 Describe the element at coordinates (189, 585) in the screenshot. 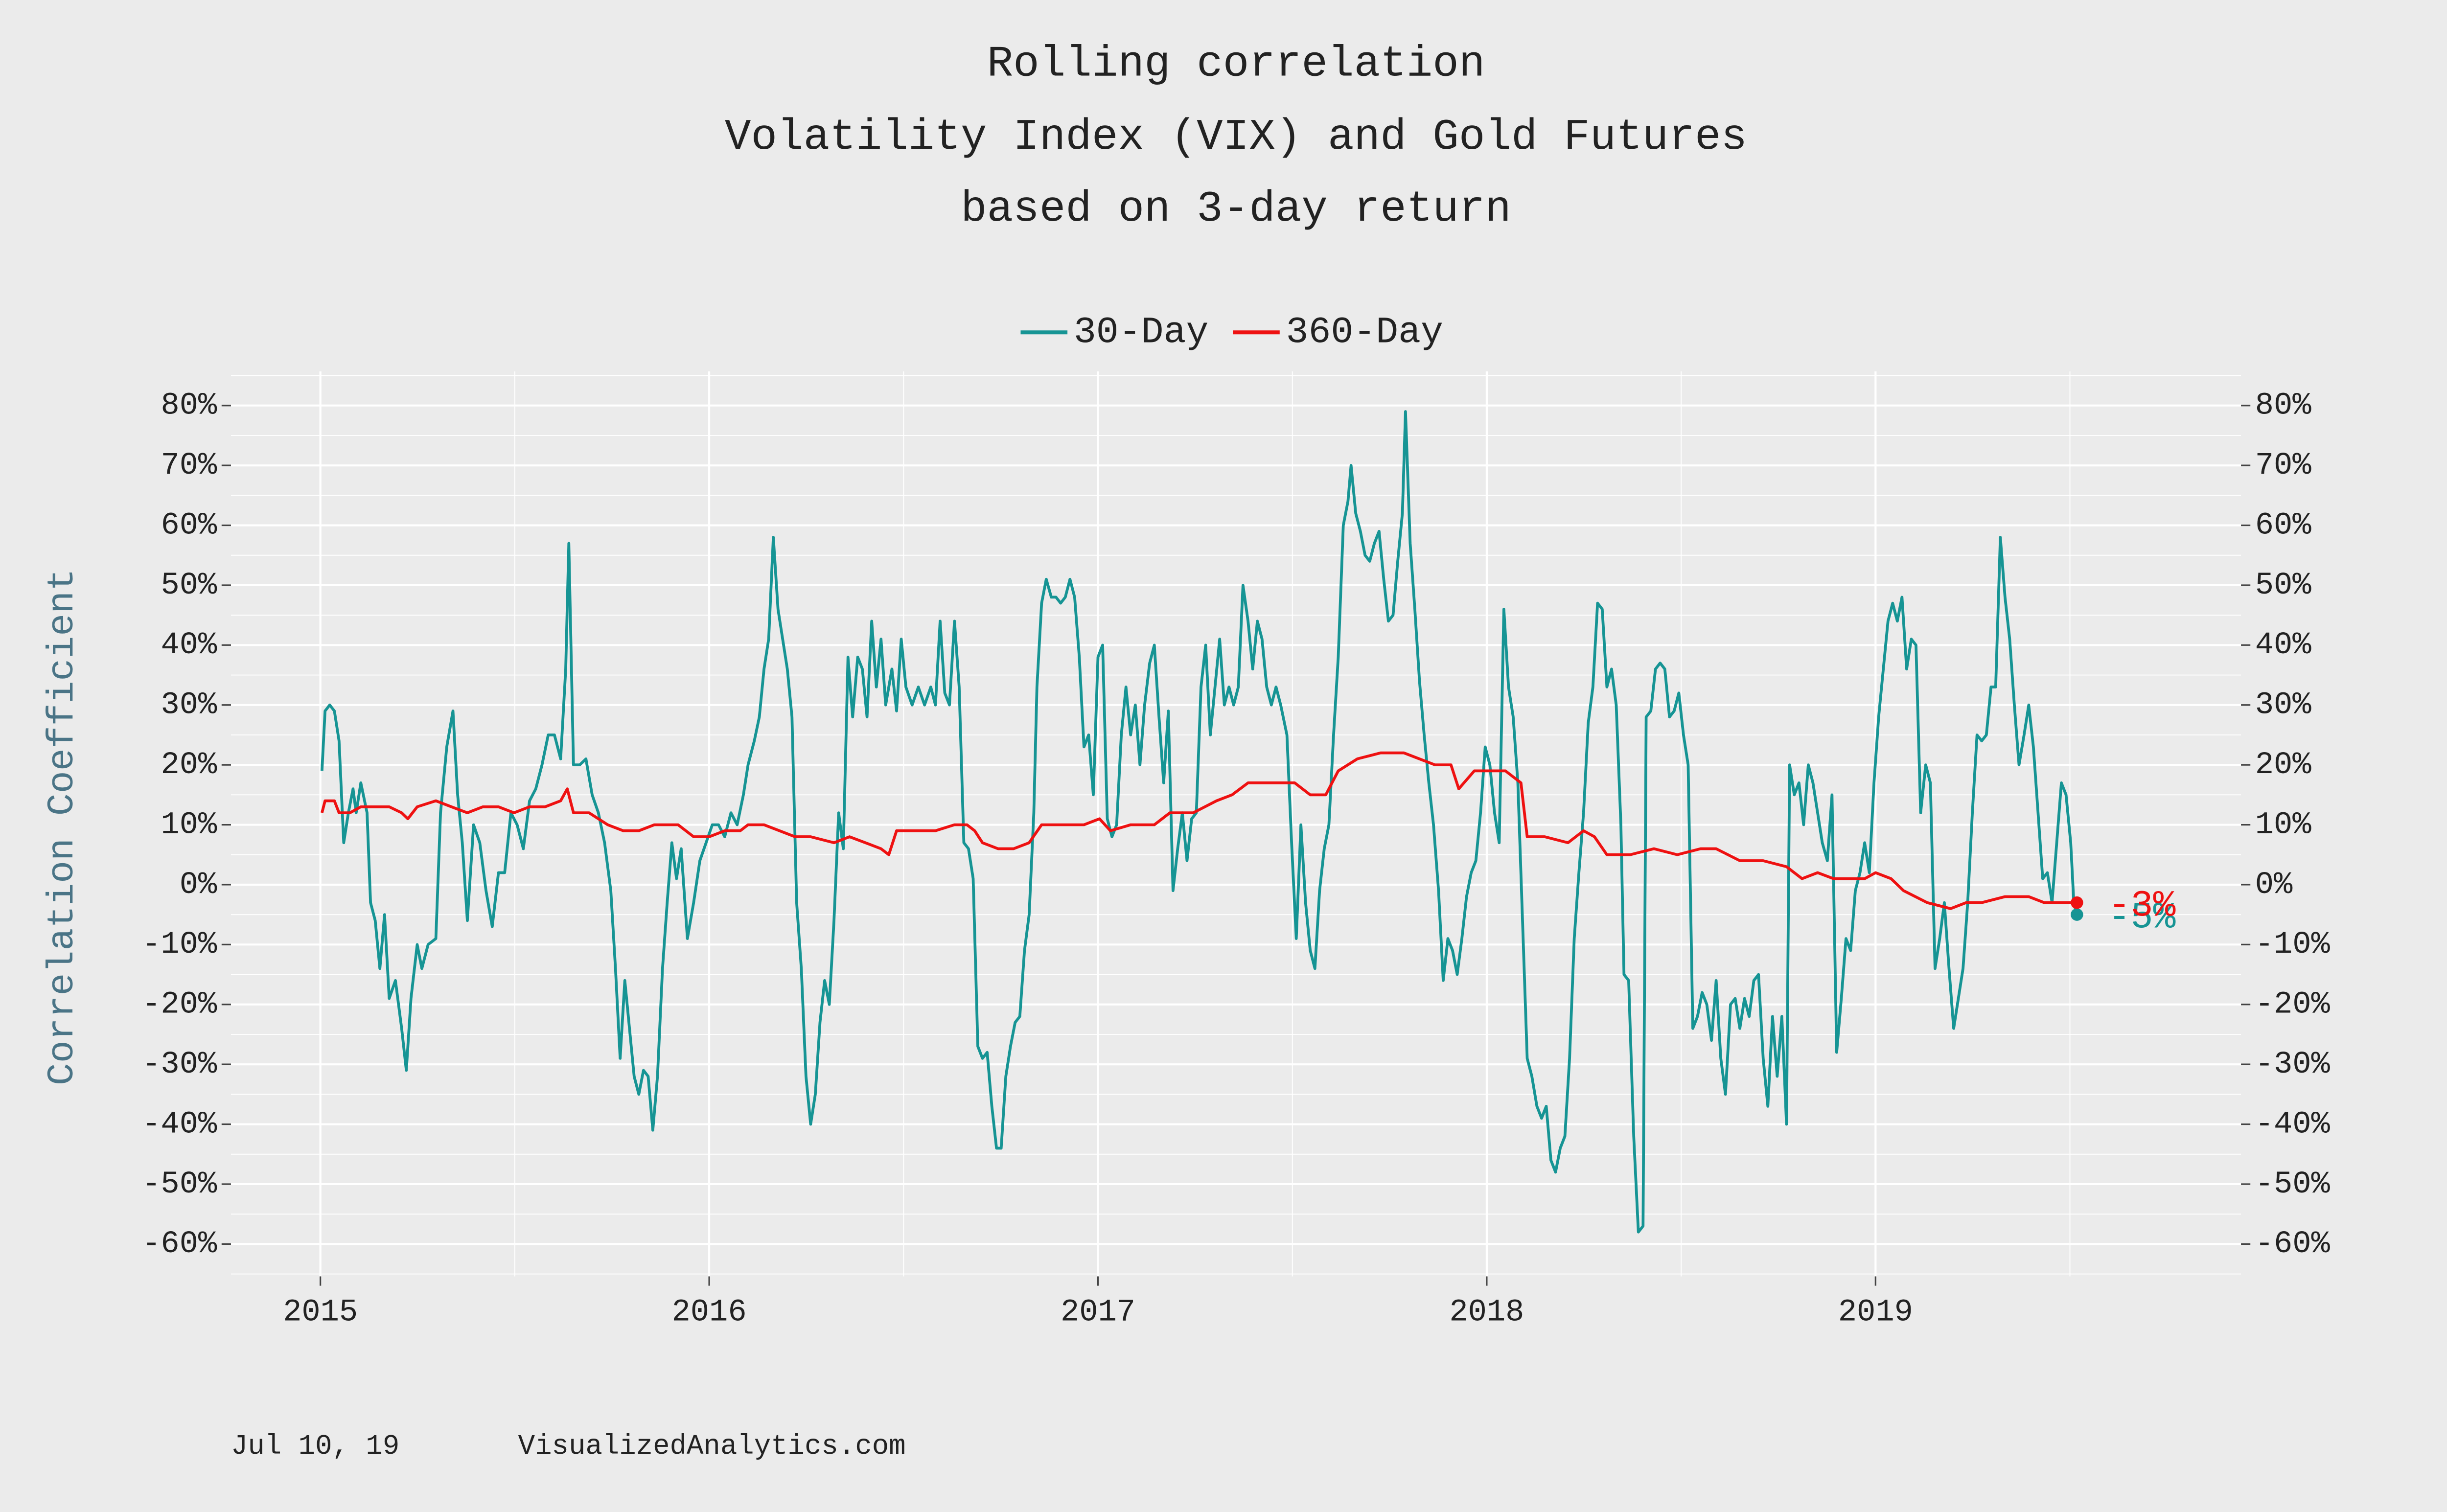

I see `y-tick-label: 50%` at that location.